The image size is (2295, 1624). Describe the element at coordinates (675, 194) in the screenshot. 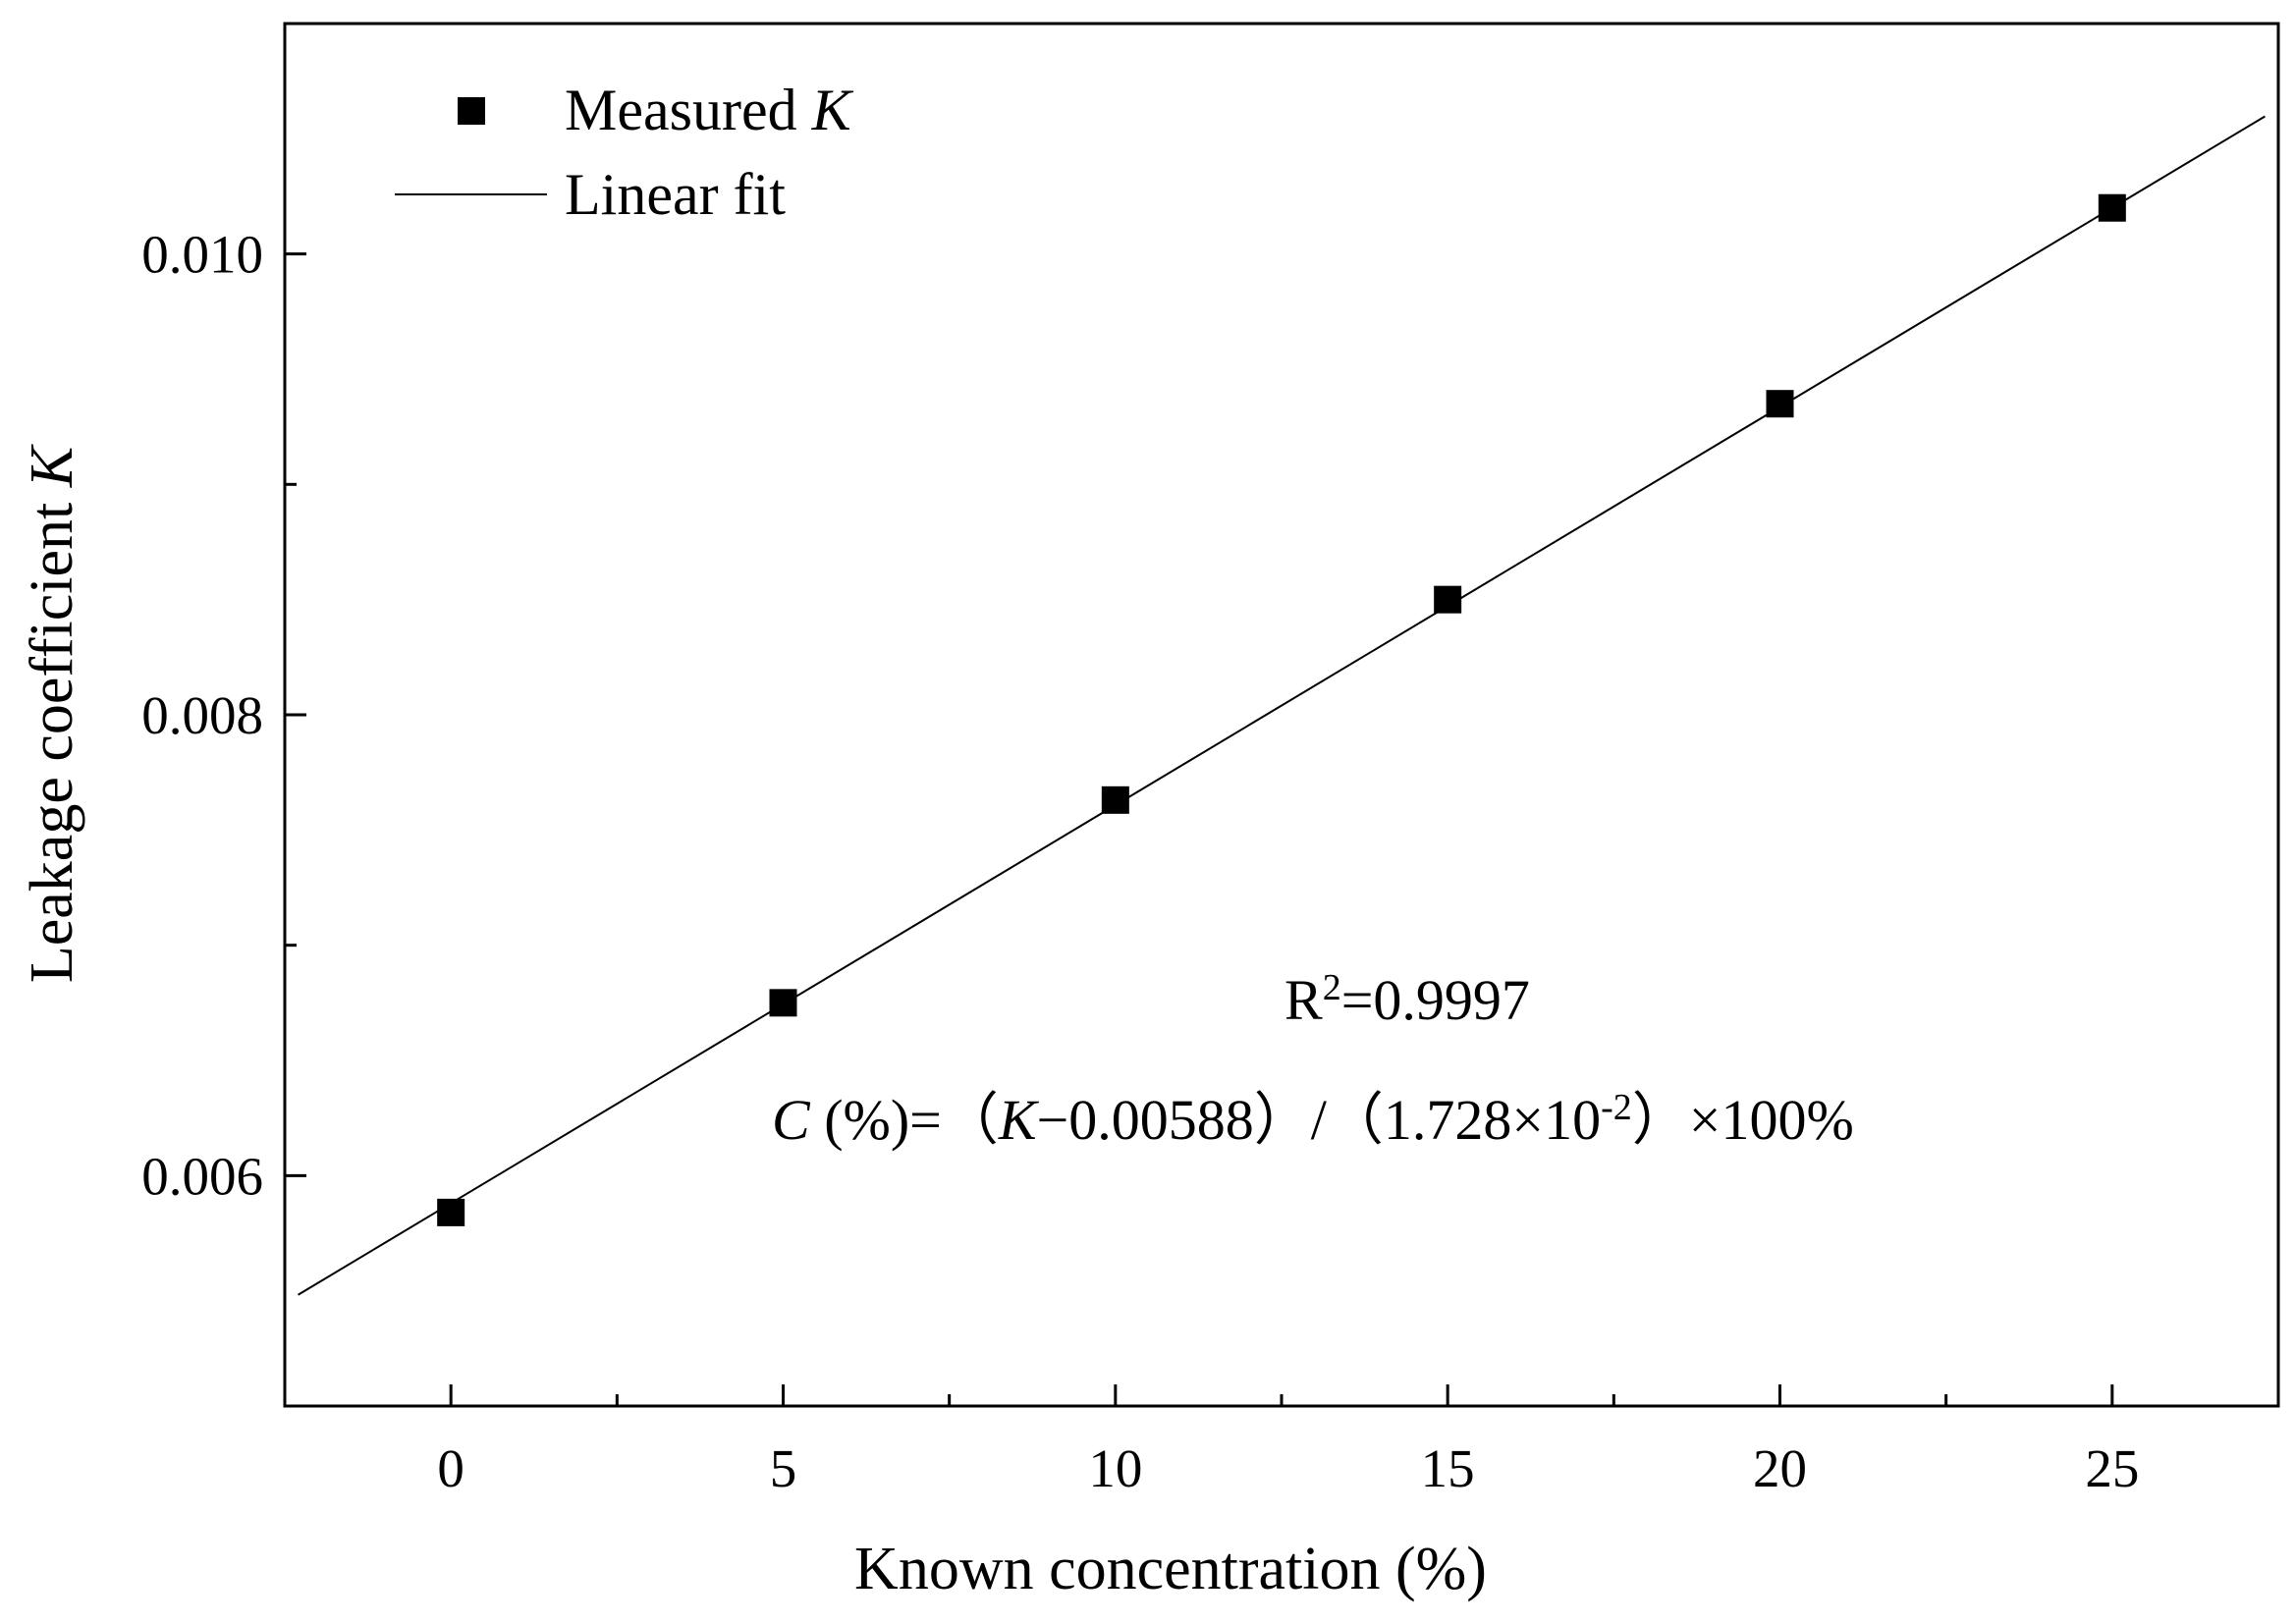

I see `legend-label-fit: Linear fit` at that location.